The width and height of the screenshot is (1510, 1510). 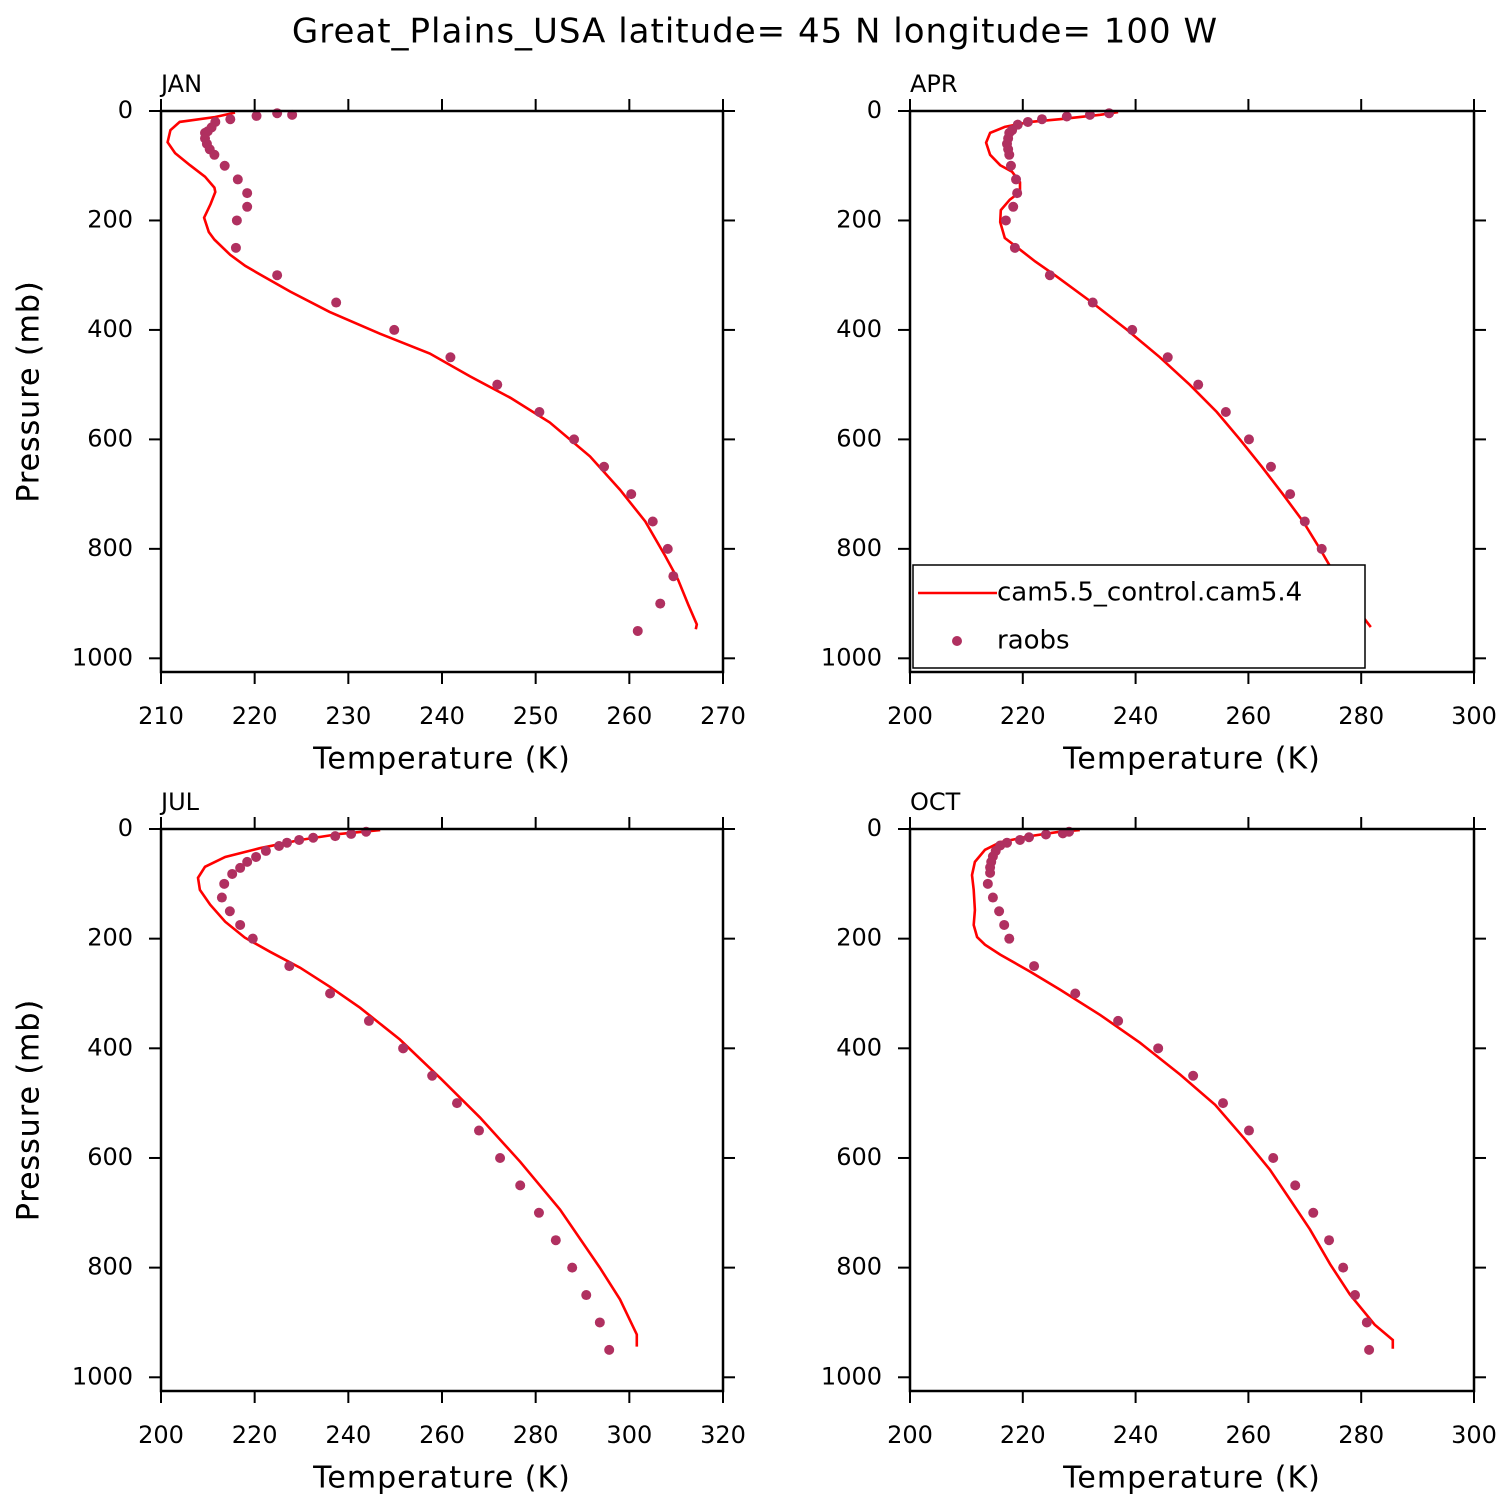 I want to click on y-tick-label: 0, so click(x=125, y=110).